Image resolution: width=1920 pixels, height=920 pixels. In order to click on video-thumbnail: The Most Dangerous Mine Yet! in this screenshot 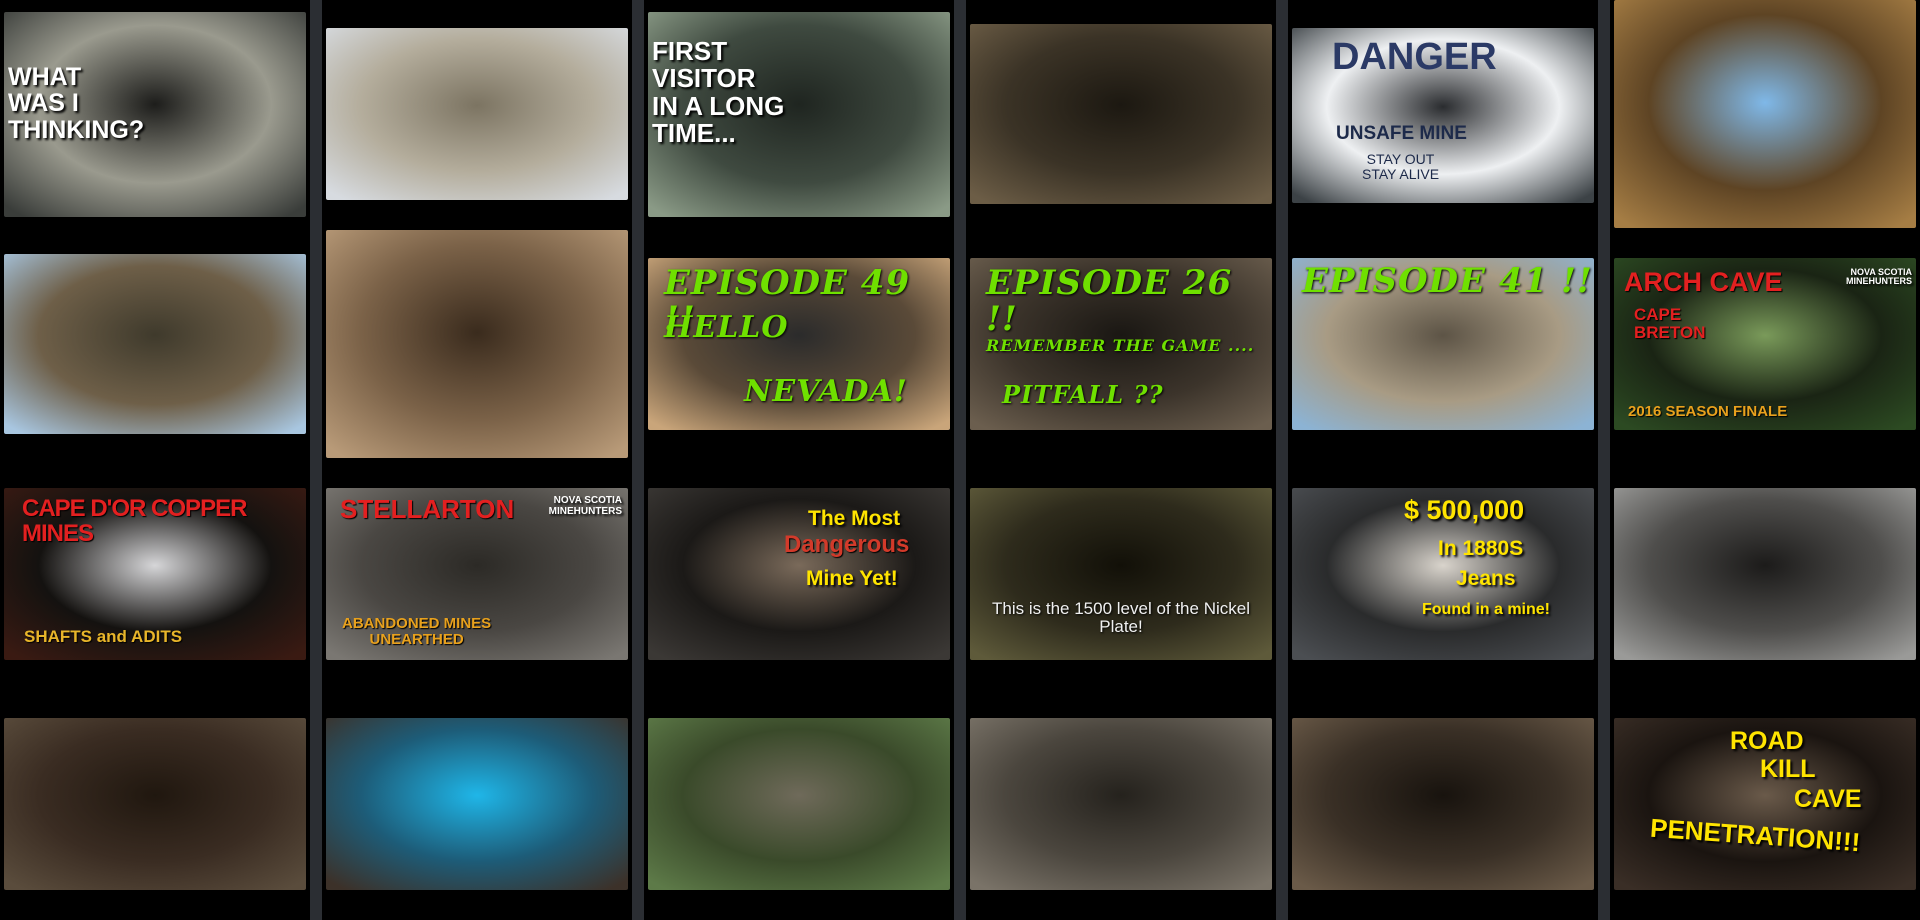, I will do `click(799, 574)`.